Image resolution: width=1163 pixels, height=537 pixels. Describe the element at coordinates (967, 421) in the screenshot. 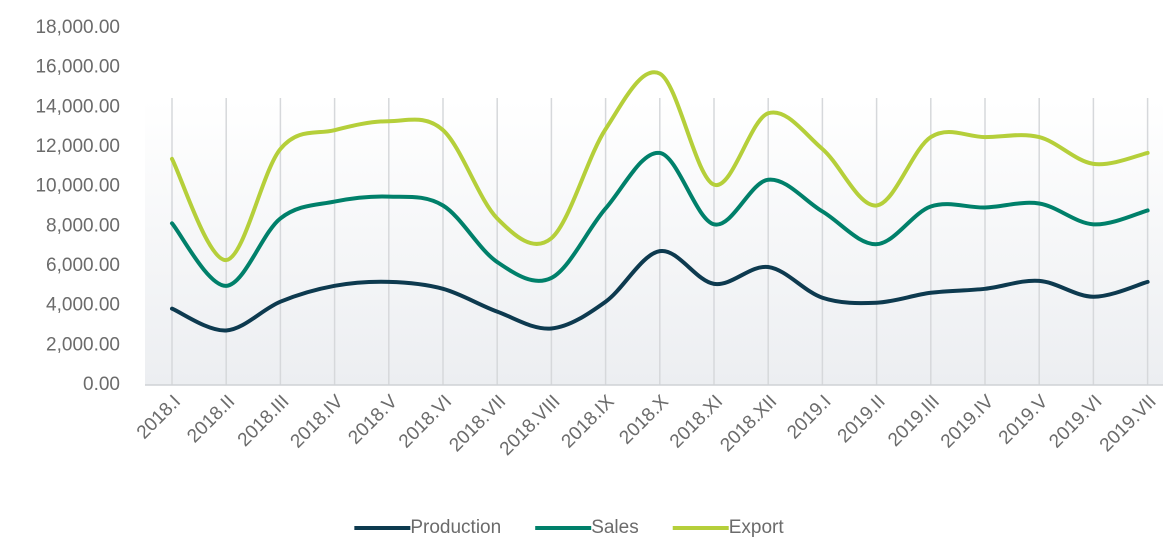

I see `x-tick-label: 2019.IV` at that location.